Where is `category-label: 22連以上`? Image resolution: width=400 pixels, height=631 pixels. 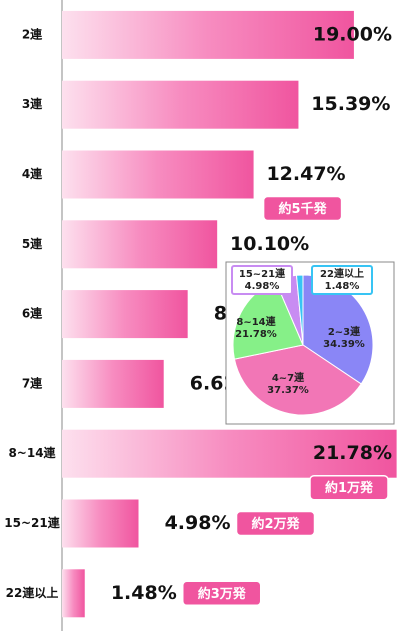
category-label: 22連以上 is located at coordinates (32, 592).